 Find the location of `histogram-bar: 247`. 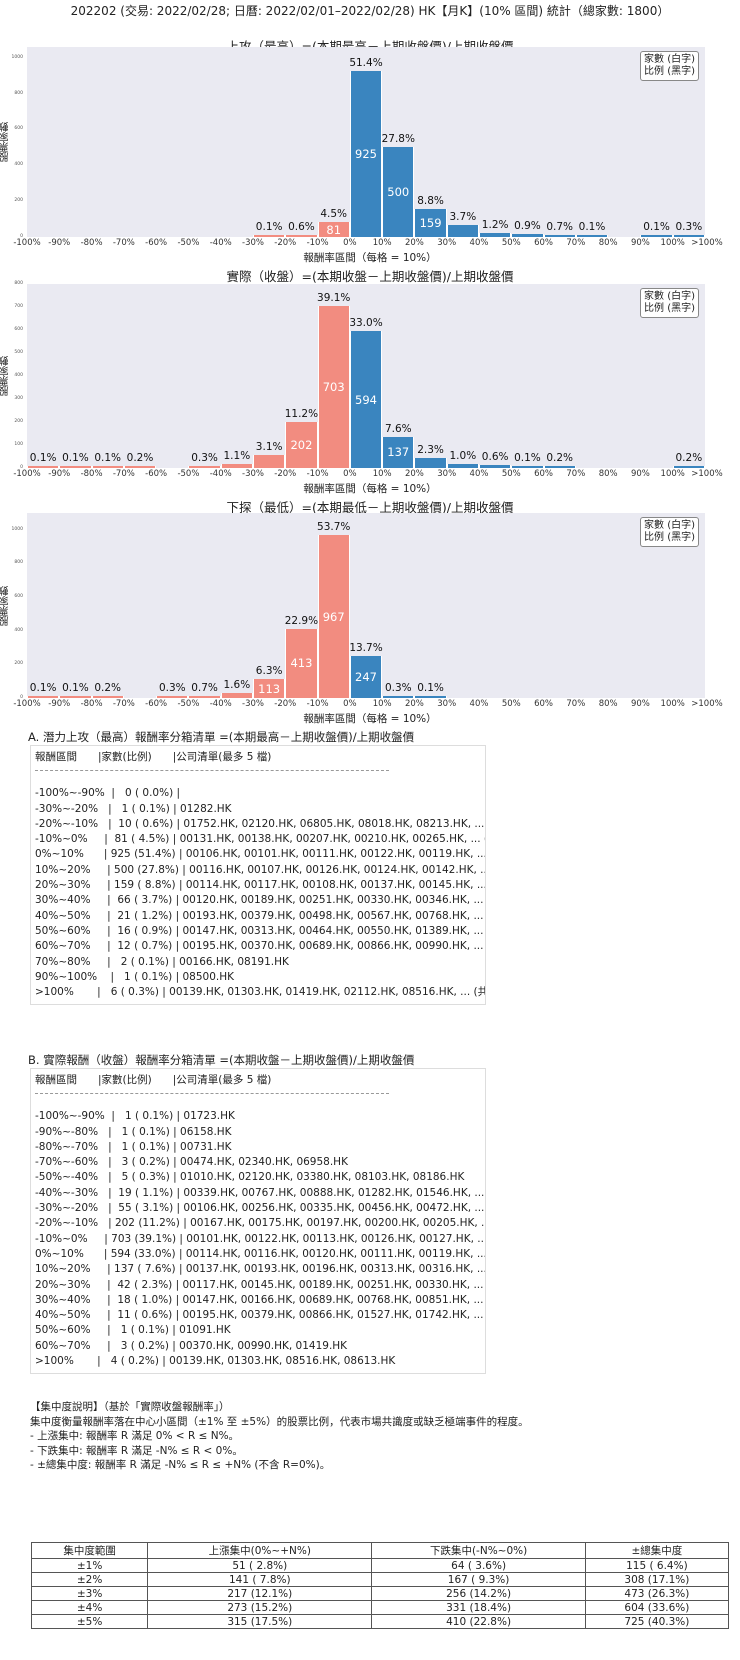

histogram-bar: 247 is located at coordinates (366, 677).